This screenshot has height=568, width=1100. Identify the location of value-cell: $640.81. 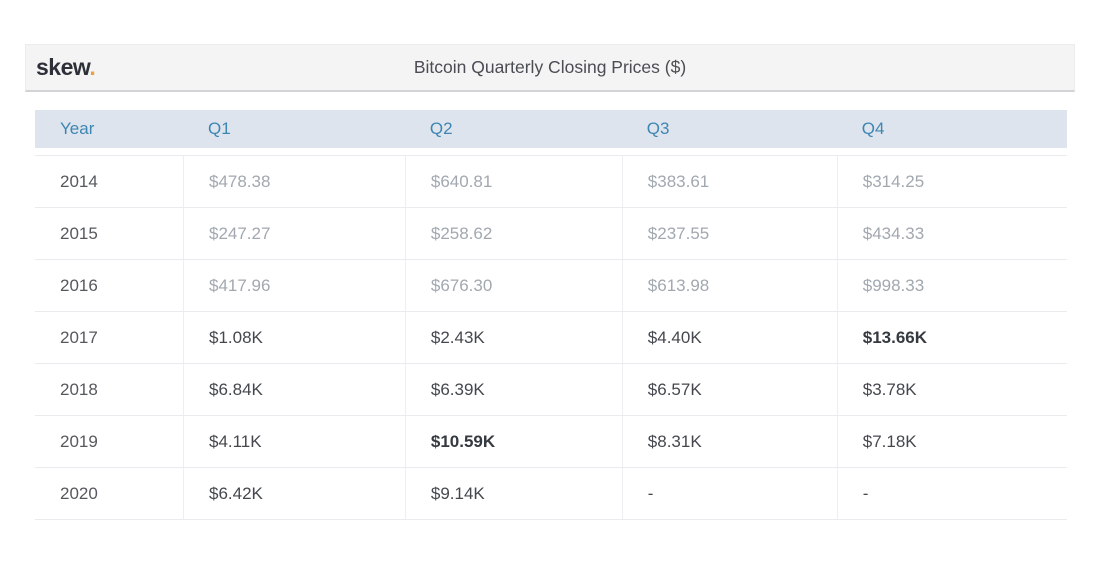
(513, 181).